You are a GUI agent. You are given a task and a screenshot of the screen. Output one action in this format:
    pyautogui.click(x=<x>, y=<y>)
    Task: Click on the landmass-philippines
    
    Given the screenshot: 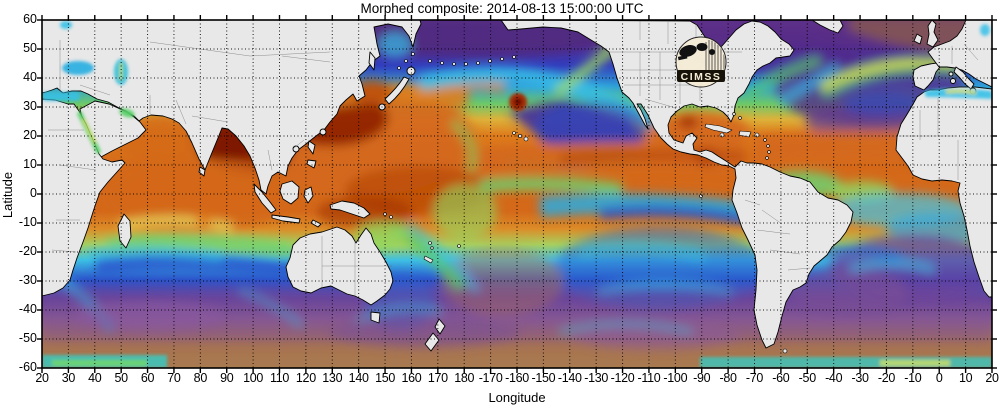 What is the action you would take?
    pyautogui.click(x=311, y=154)
    